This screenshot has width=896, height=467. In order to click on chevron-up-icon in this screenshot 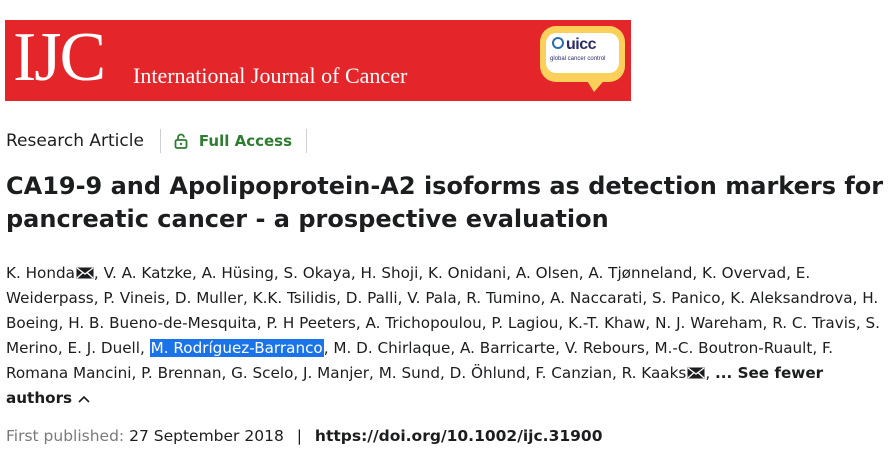, I will do `click(84, 399)`.